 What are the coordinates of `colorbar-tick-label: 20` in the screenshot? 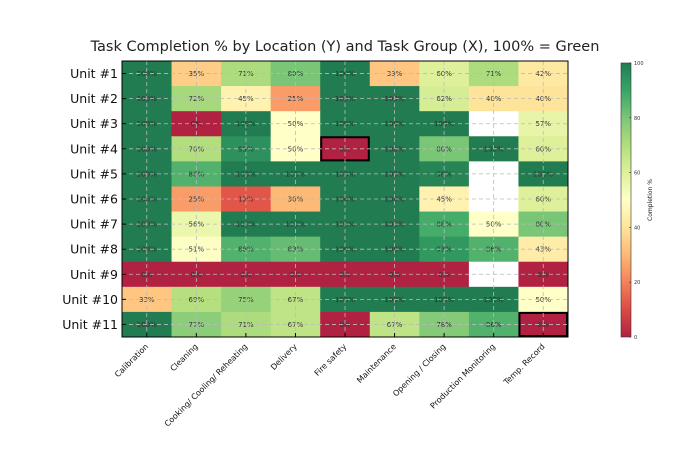 It's located at (637, 283).